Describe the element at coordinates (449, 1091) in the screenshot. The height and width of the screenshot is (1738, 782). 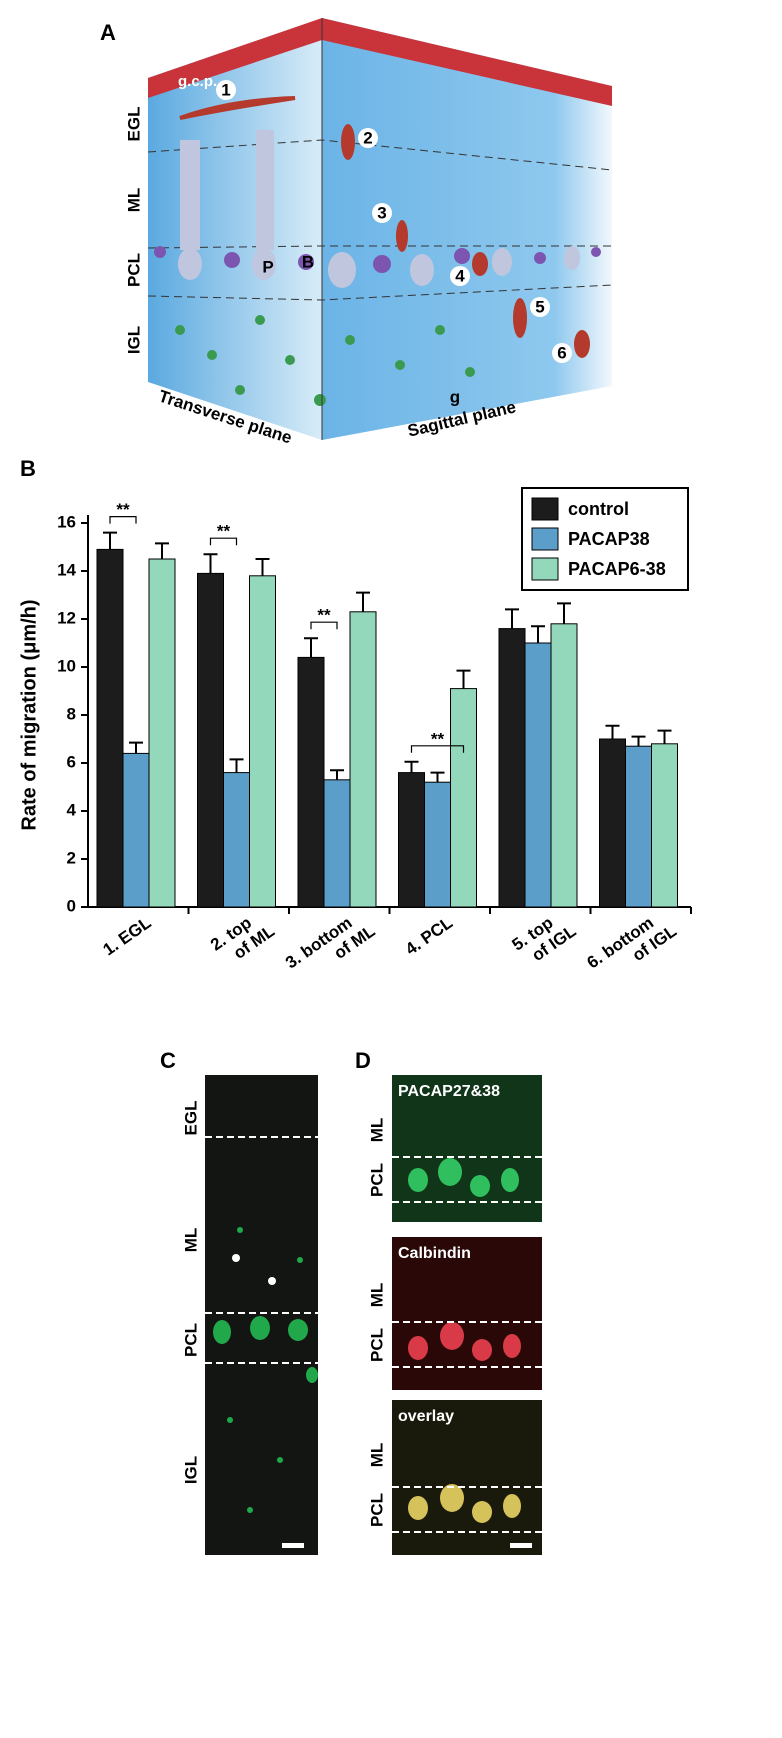
I see `label: PACAP27&38` at that location.